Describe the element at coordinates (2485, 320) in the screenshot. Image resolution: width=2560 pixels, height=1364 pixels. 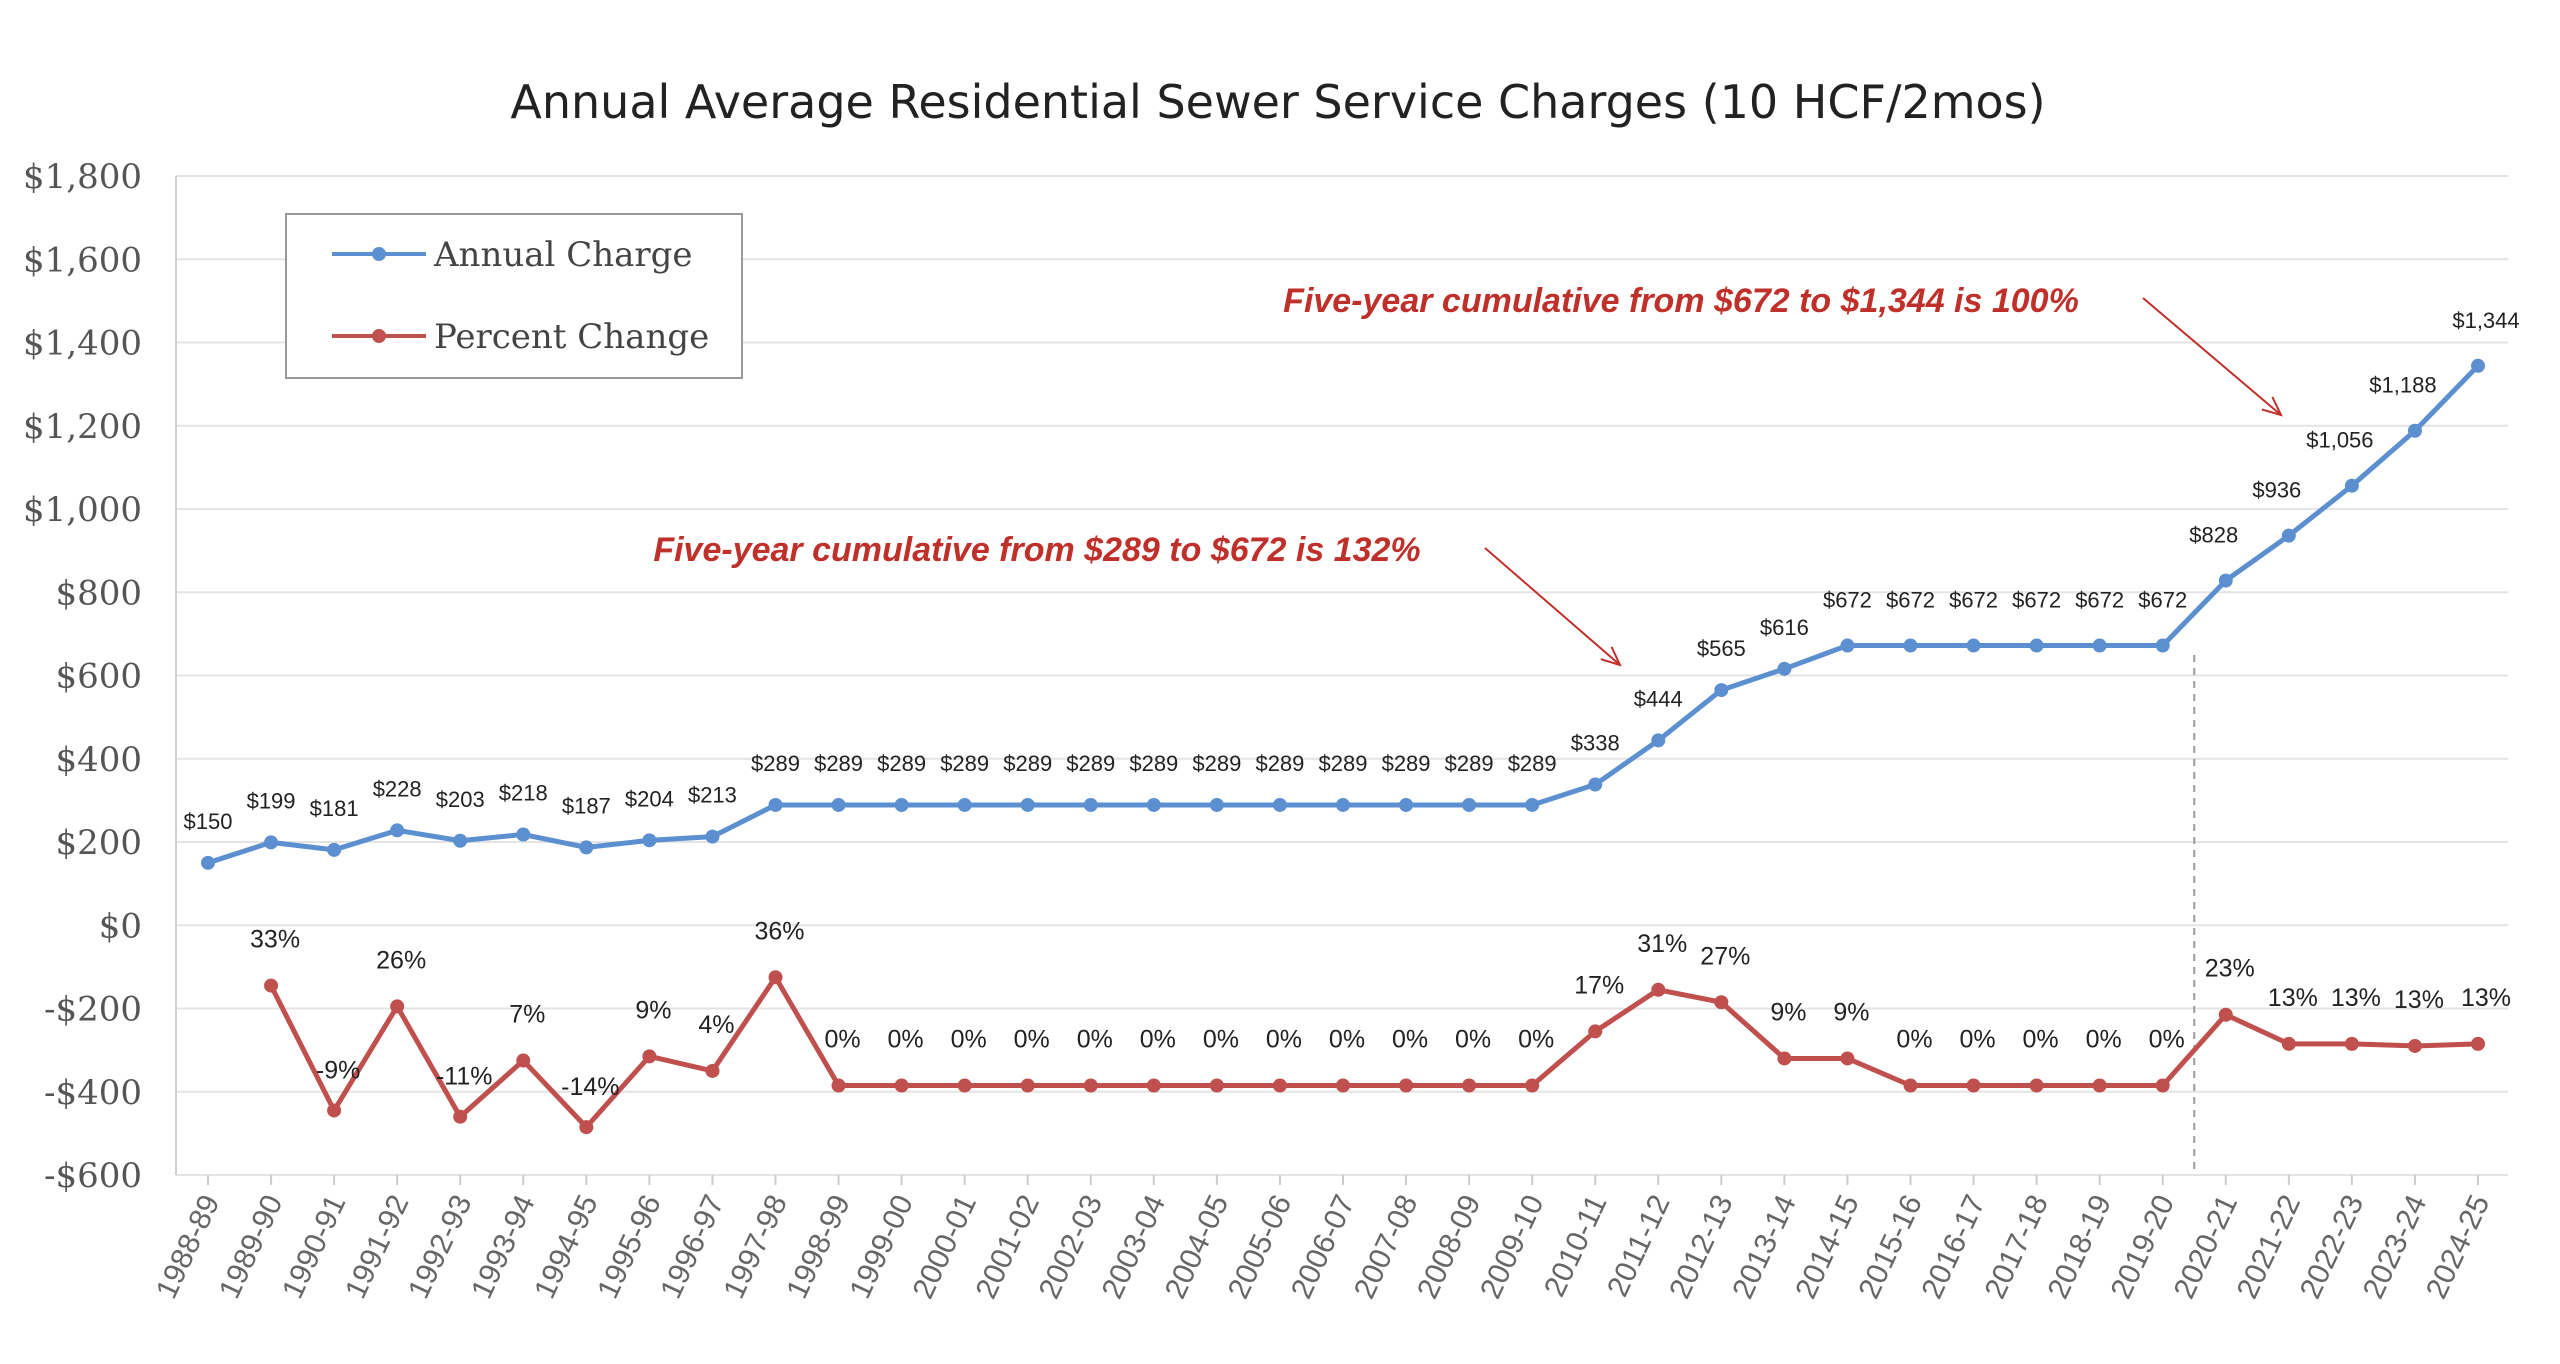
I see `annual-charge-label: $1,344` at that location.